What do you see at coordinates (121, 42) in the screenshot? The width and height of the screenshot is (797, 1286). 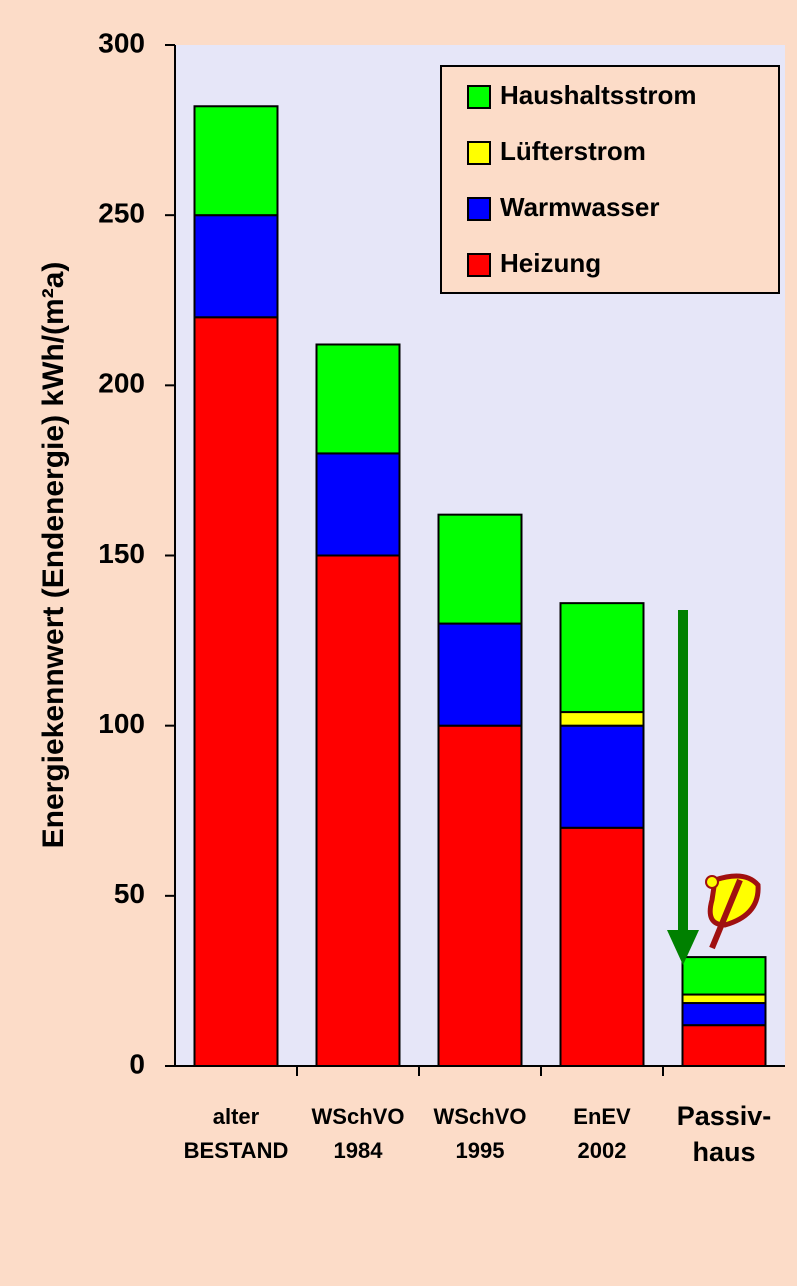 I see `y-tick-label: 300` at bounding box center [121, 42].